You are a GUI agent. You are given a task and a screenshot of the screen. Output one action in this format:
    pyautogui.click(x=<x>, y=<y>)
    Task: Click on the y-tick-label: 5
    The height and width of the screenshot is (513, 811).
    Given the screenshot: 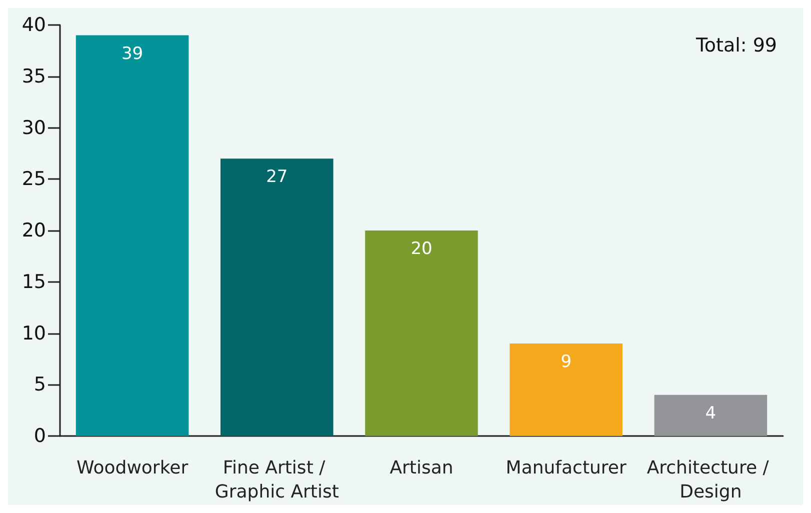 What is the action you would take?
    pyautogui.click(x=40, y=385)
    